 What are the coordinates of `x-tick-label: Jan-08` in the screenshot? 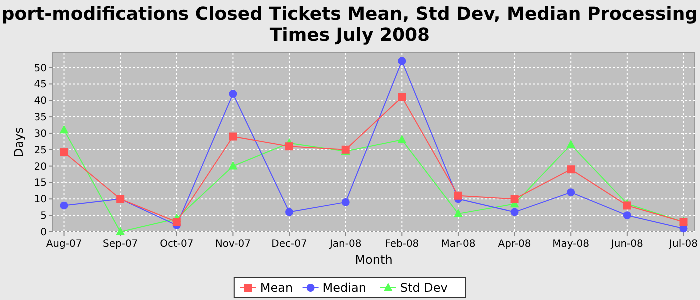 It's located at (345, 244).